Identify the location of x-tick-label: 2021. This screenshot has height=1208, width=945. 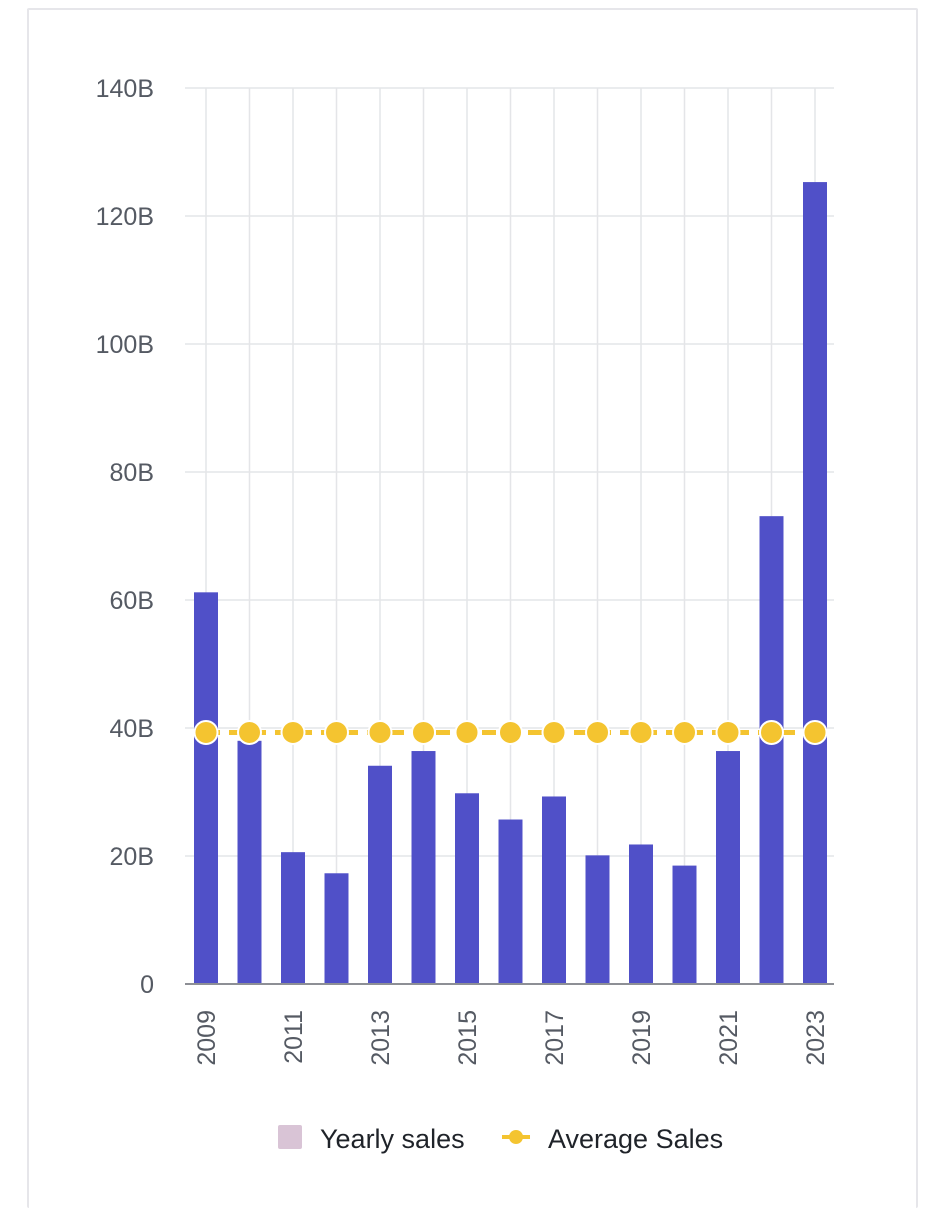
(729, 1038).